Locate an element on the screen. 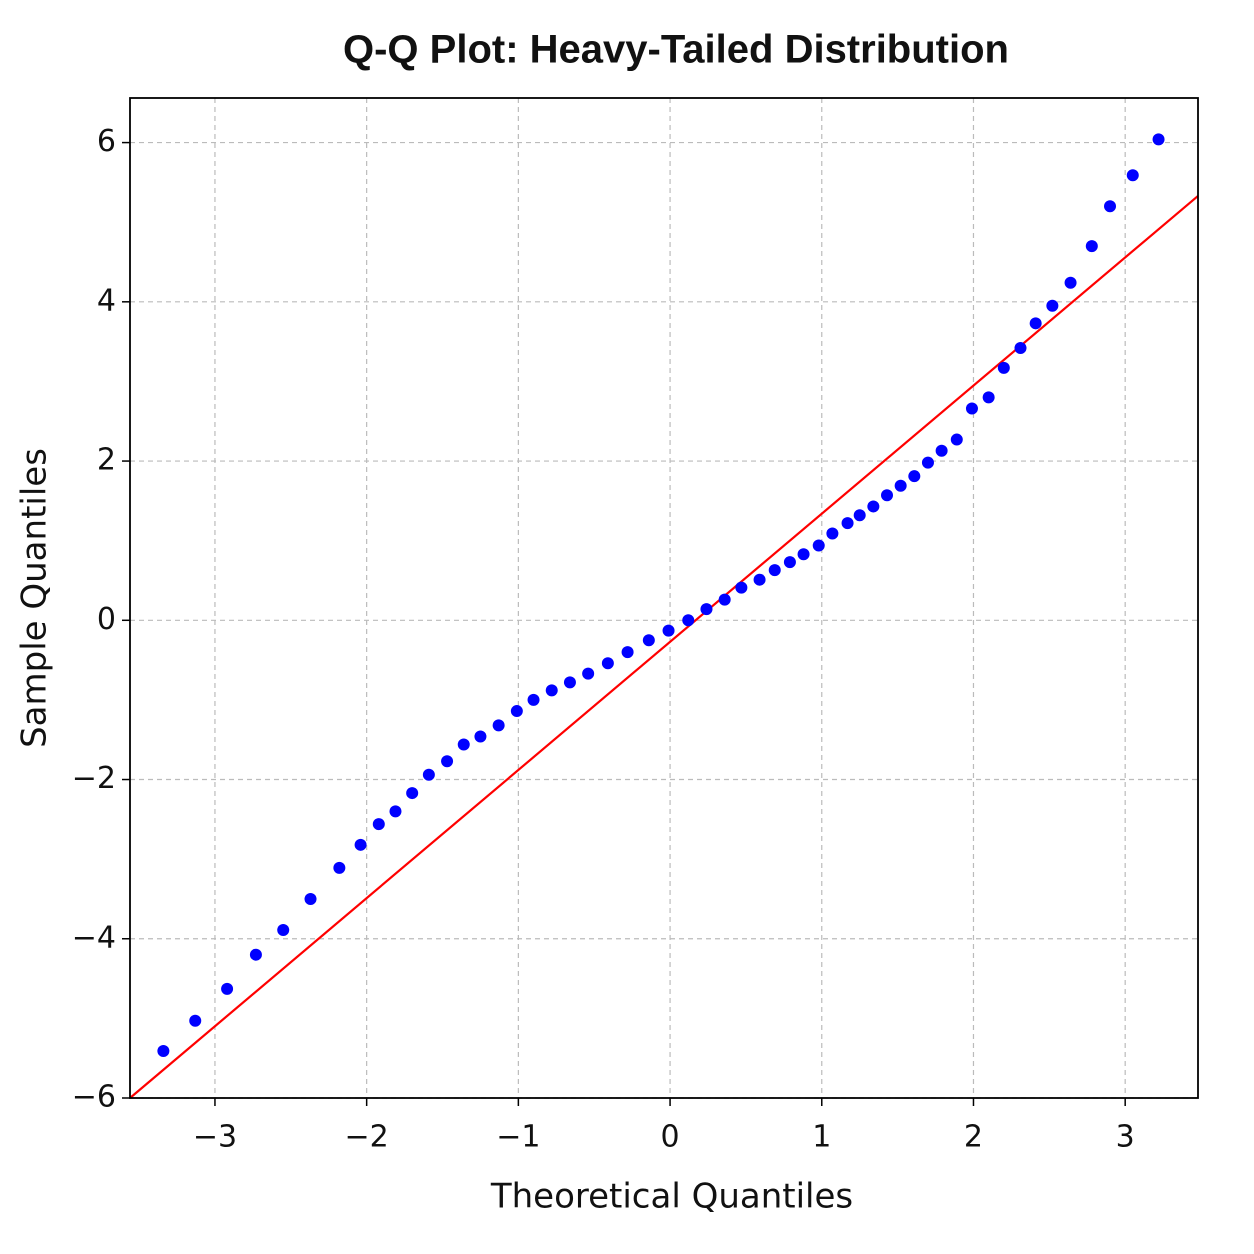  y-tick-label: 6 is located at coordinates (106, 141).